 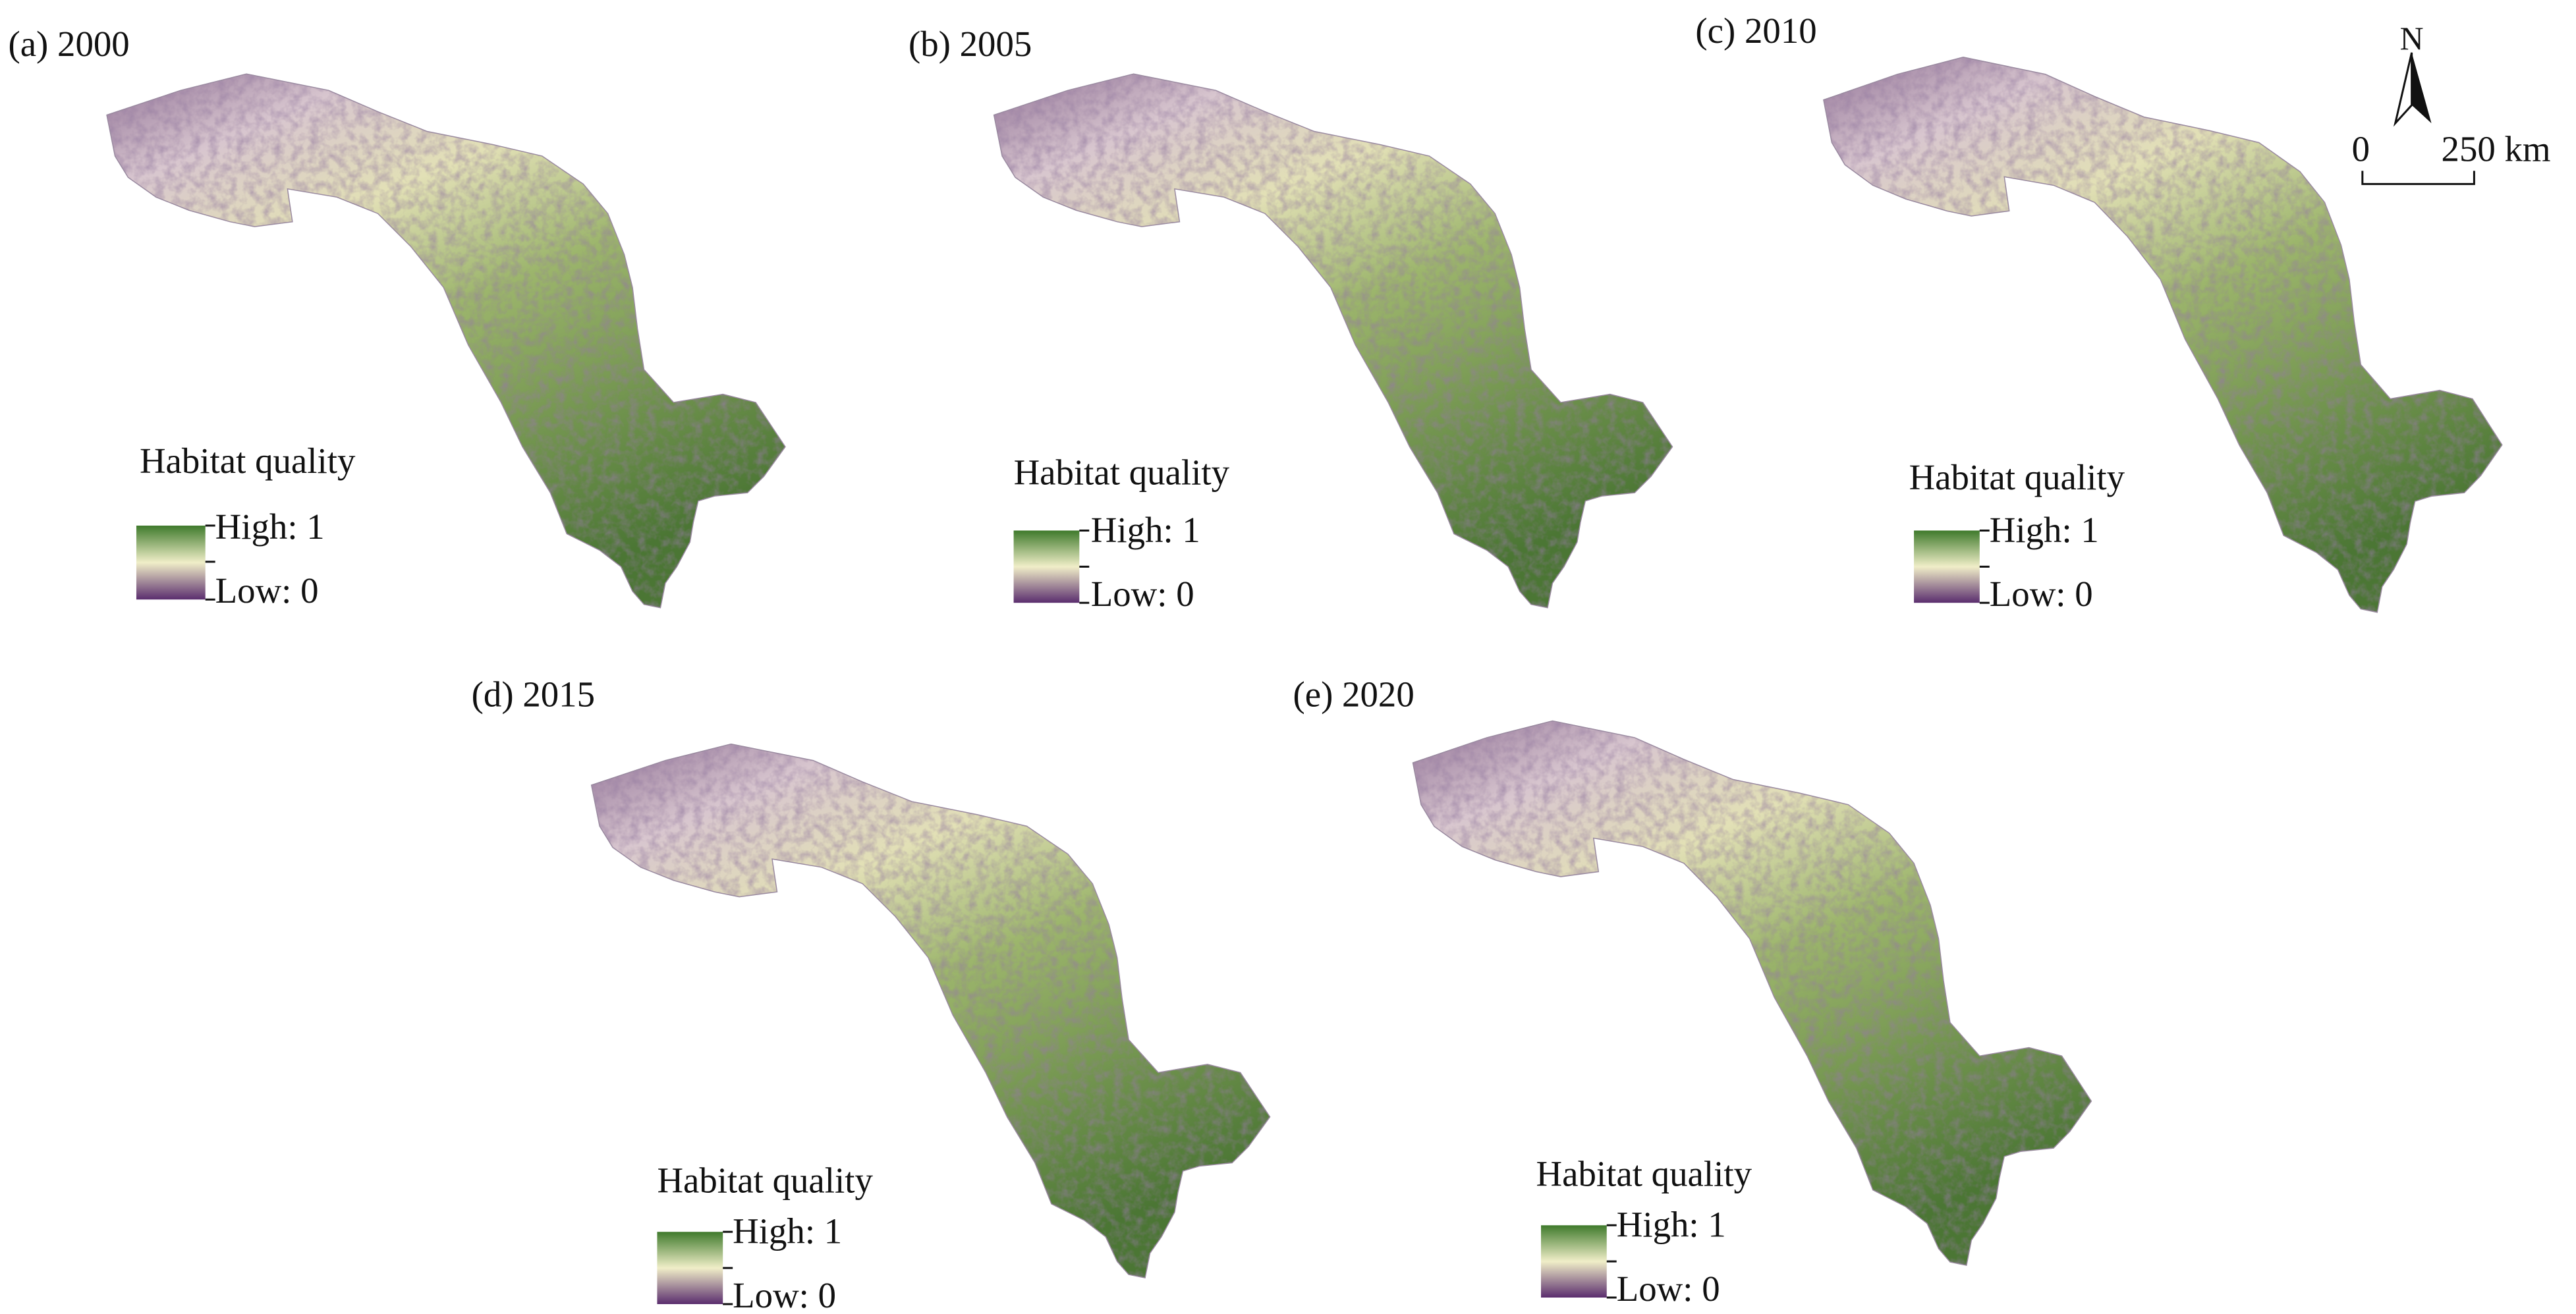 What do you see at coordinates (2496, 148) in the screenshot?
I see `scale-end: 250 km` at bounding box center [2496, 148].